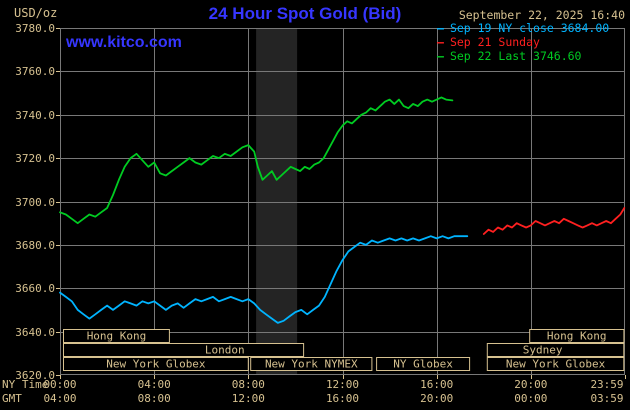 The width and height of the screenshot is (630, 410). What do you see at coordinates (35, 115) in the screenshot?
I see `y-tick-label: 3740.0` at bounding box center [35, 115].